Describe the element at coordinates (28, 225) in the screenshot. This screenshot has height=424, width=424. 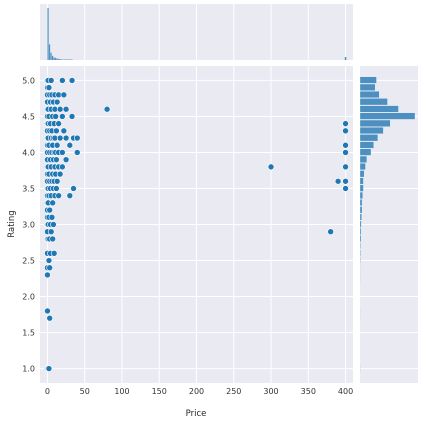
I see `y-tick-label: 3.0` at that location.